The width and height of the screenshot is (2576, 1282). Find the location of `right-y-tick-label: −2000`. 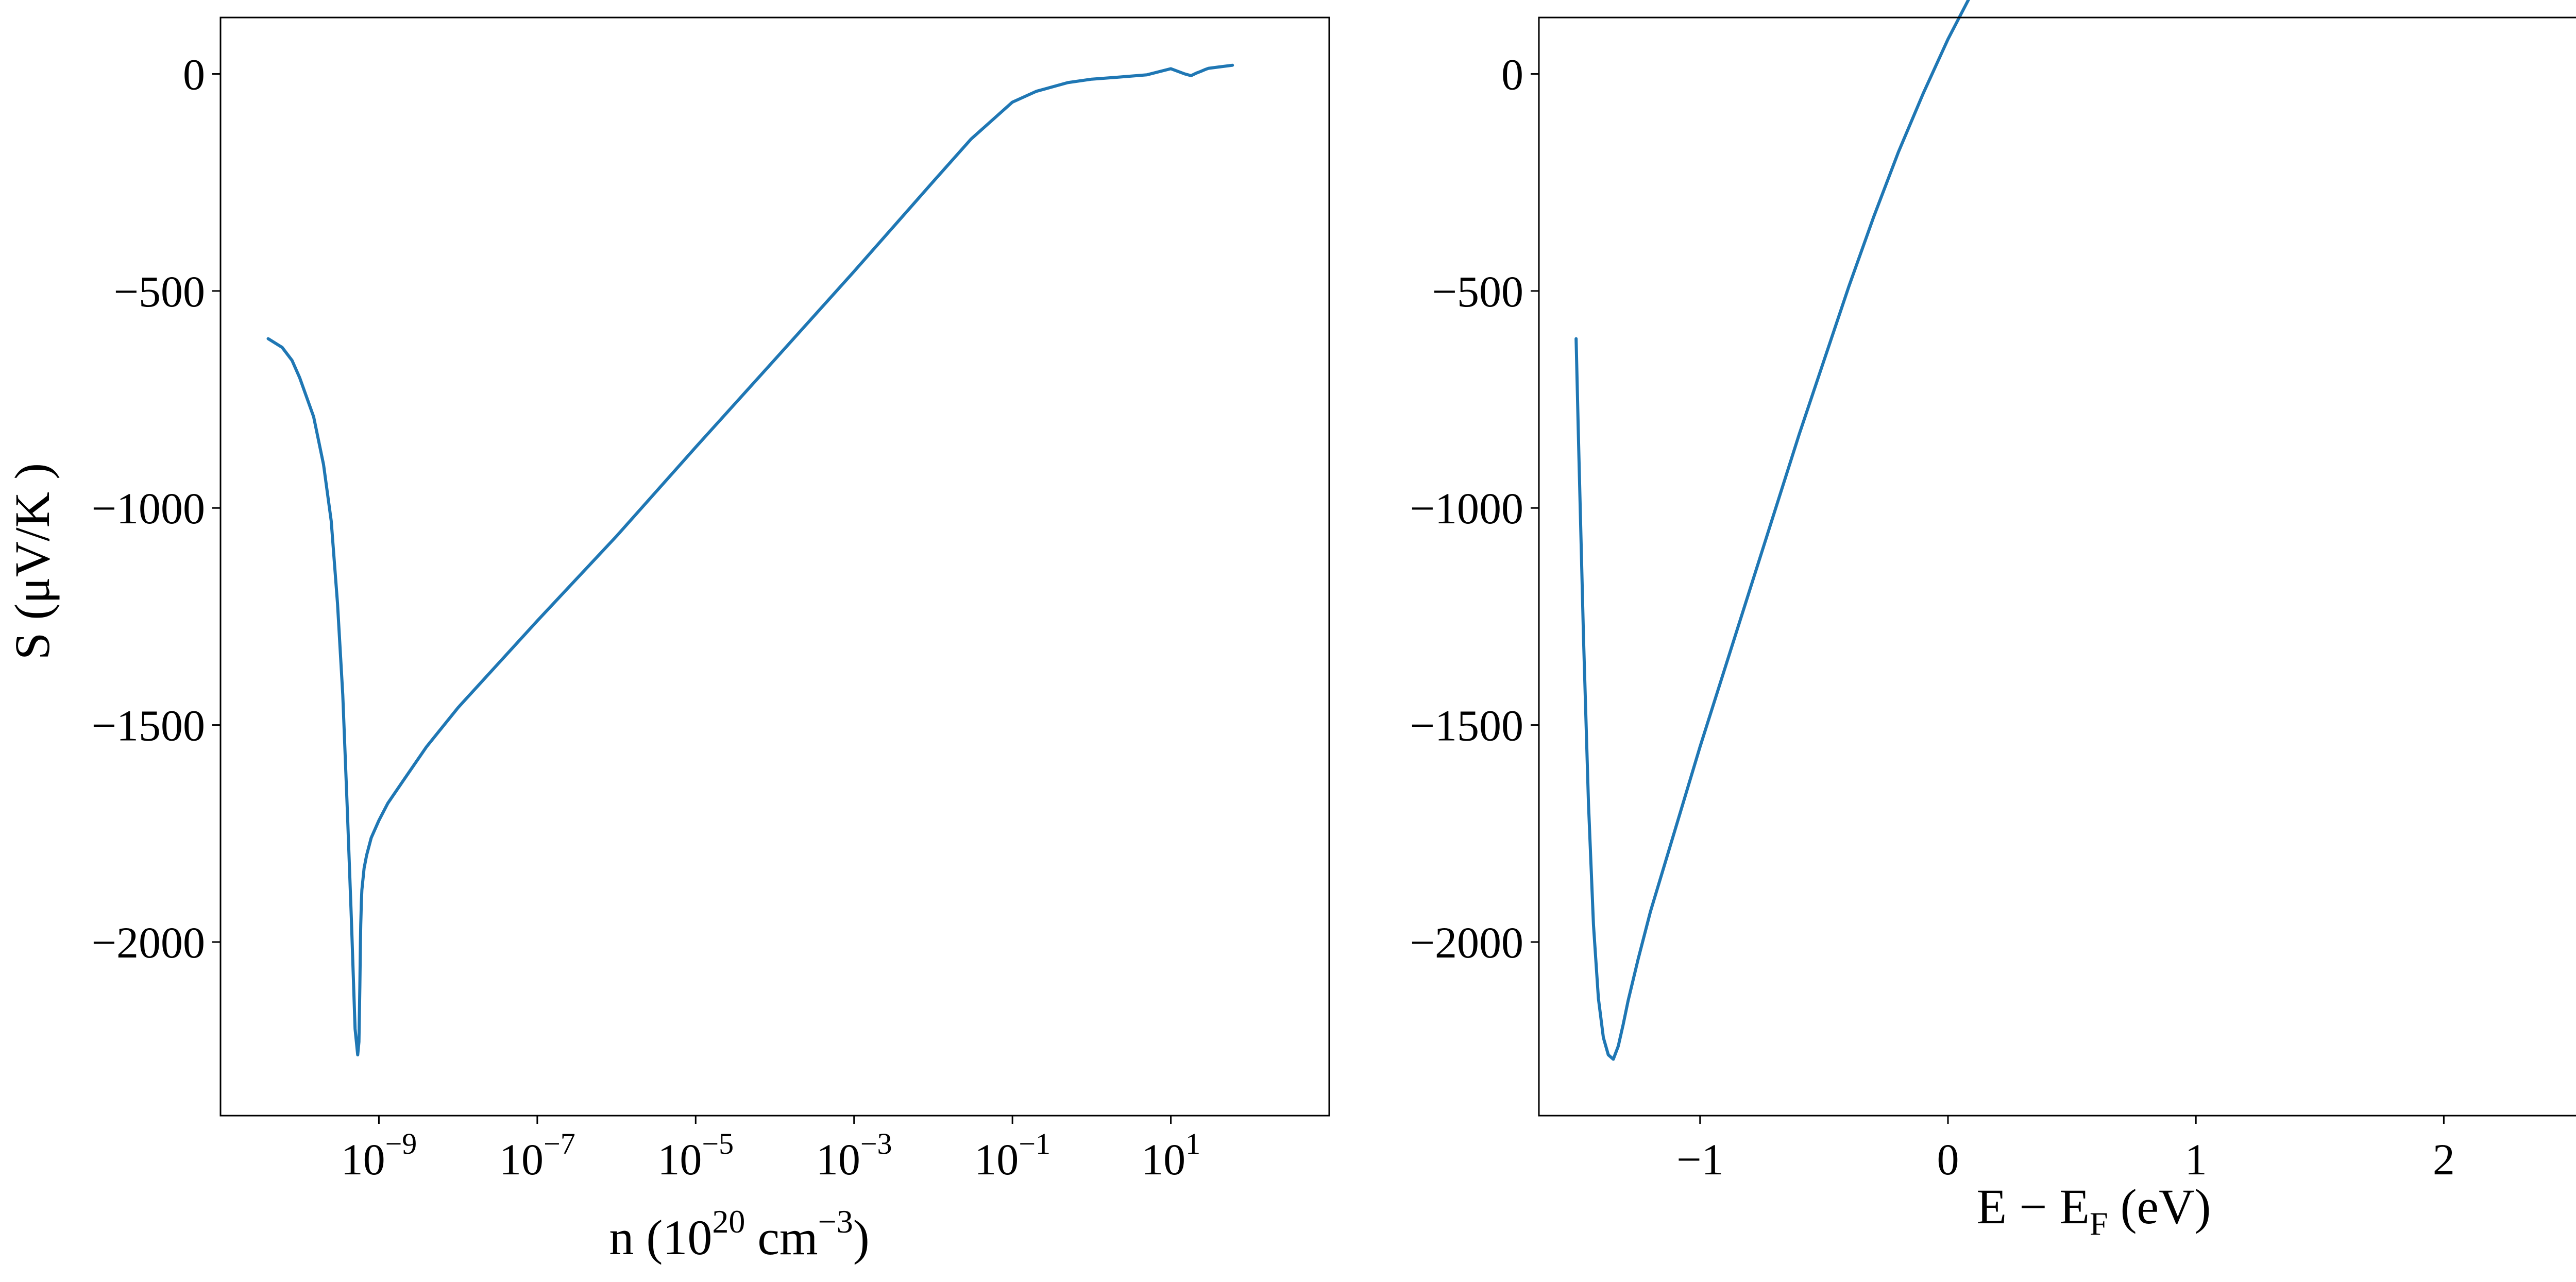

right-y-tick-label: −2000 is located at coordinates (1466, 942).